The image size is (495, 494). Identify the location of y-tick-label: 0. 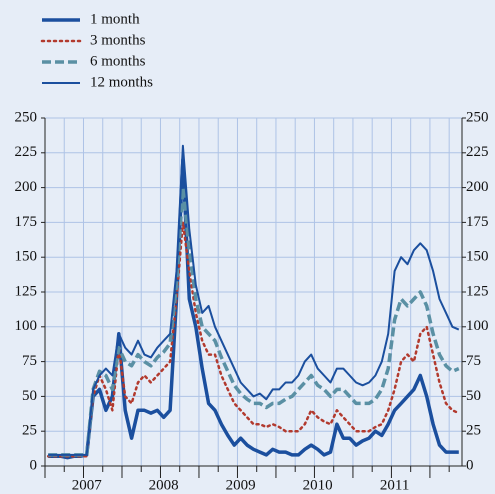
(34, 465).